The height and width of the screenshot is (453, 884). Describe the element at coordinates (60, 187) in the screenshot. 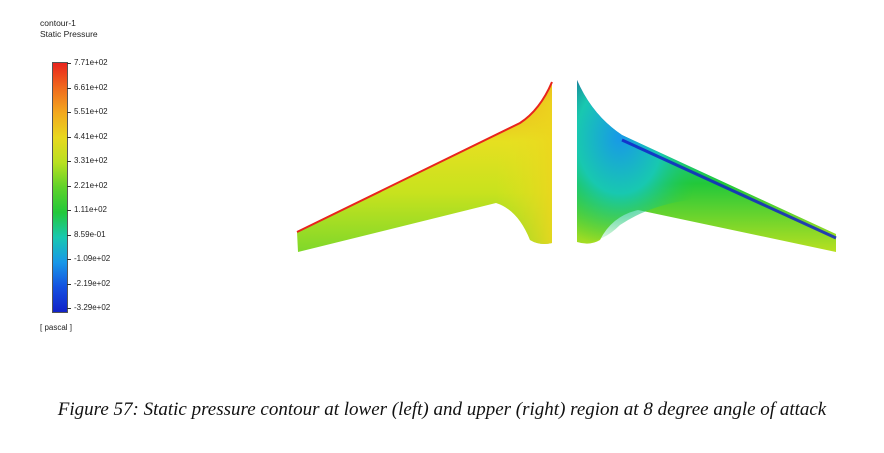

I see `colorbar` at that location.